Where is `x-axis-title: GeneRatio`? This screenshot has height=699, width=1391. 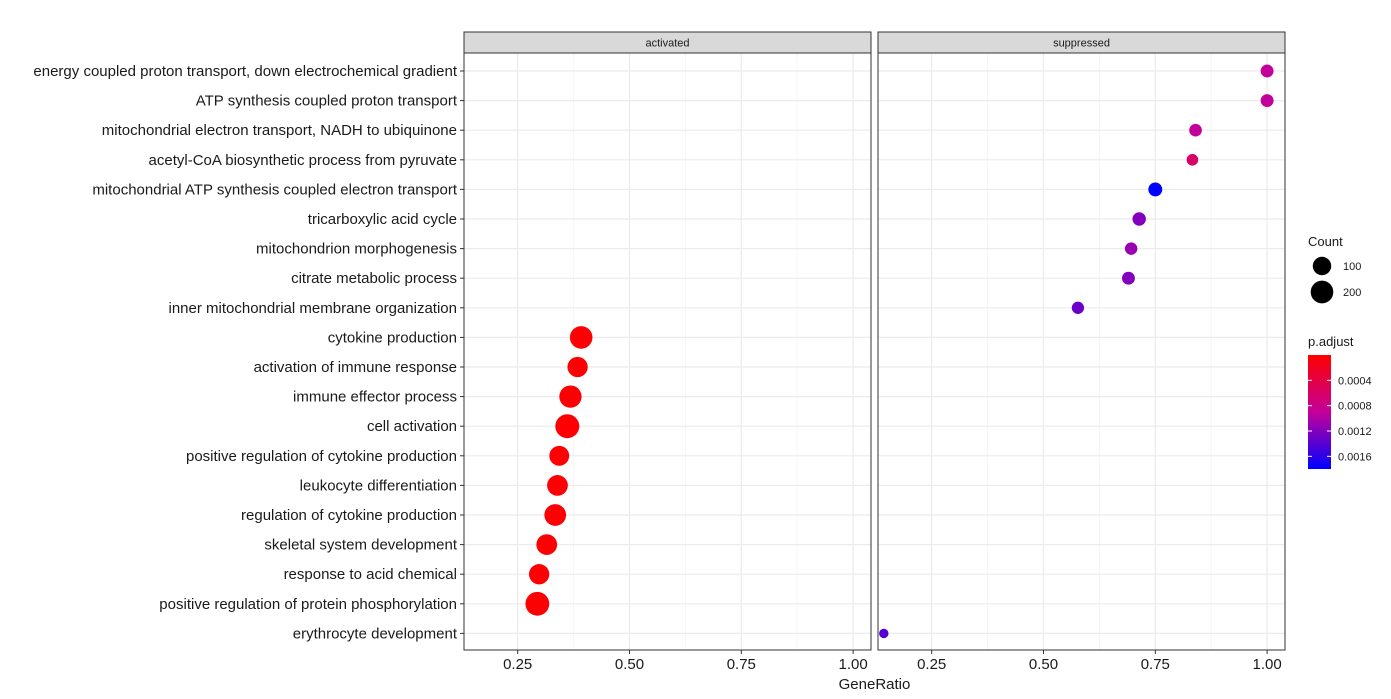 x-axis-title: GeneRatio is located at coordinates (875, 684).